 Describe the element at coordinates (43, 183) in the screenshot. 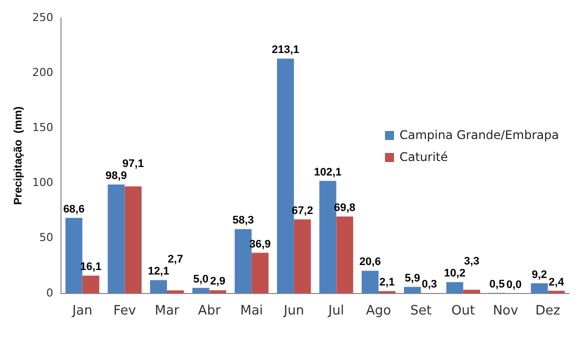

I see `y-tick-label: 100` at that location.